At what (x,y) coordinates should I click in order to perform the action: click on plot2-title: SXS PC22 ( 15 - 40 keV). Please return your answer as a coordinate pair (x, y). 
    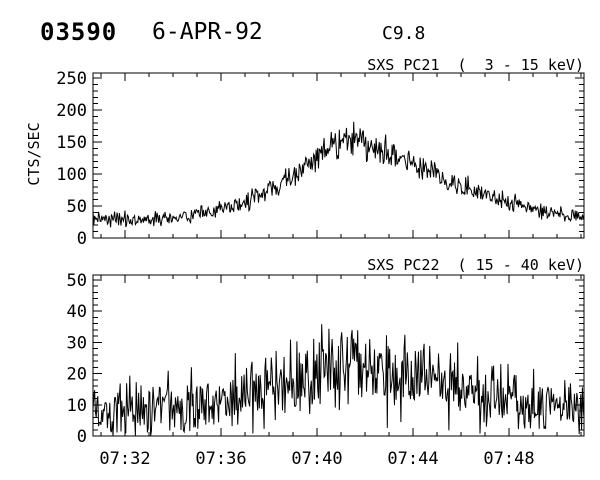
    Looking at the image, I should click on (475, 265).